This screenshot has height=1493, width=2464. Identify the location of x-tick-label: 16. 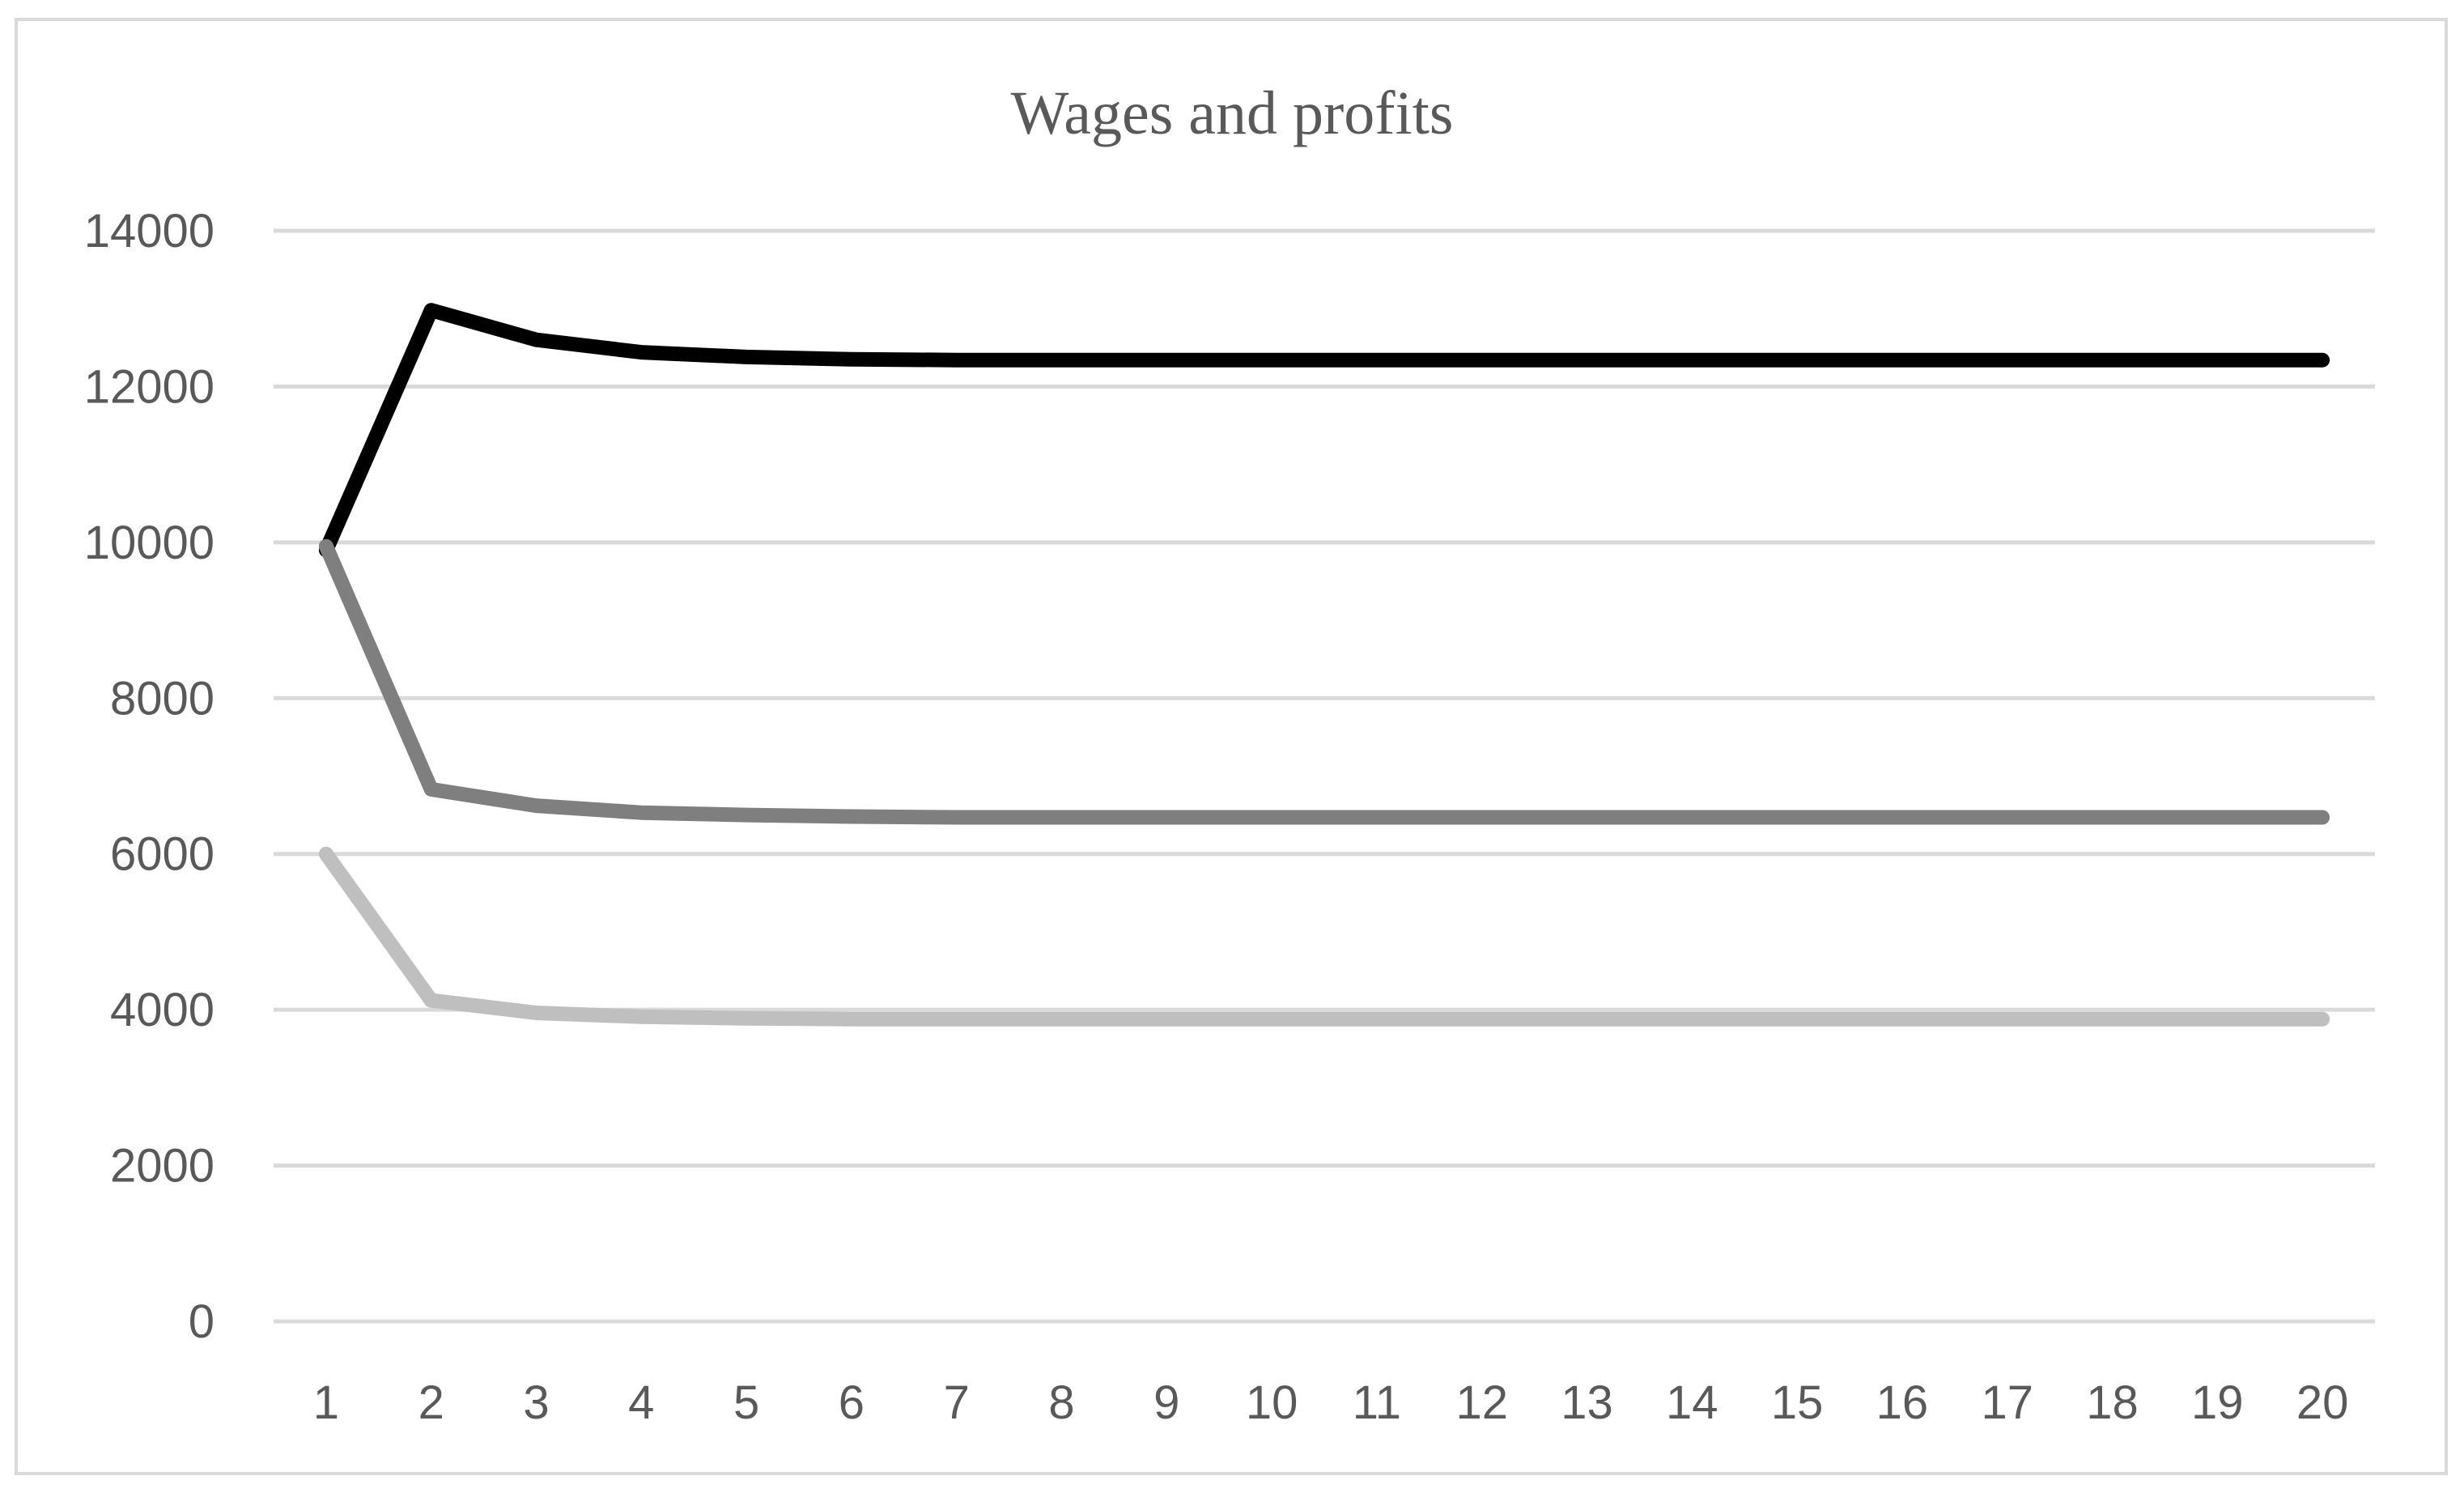
(1903, 1403).